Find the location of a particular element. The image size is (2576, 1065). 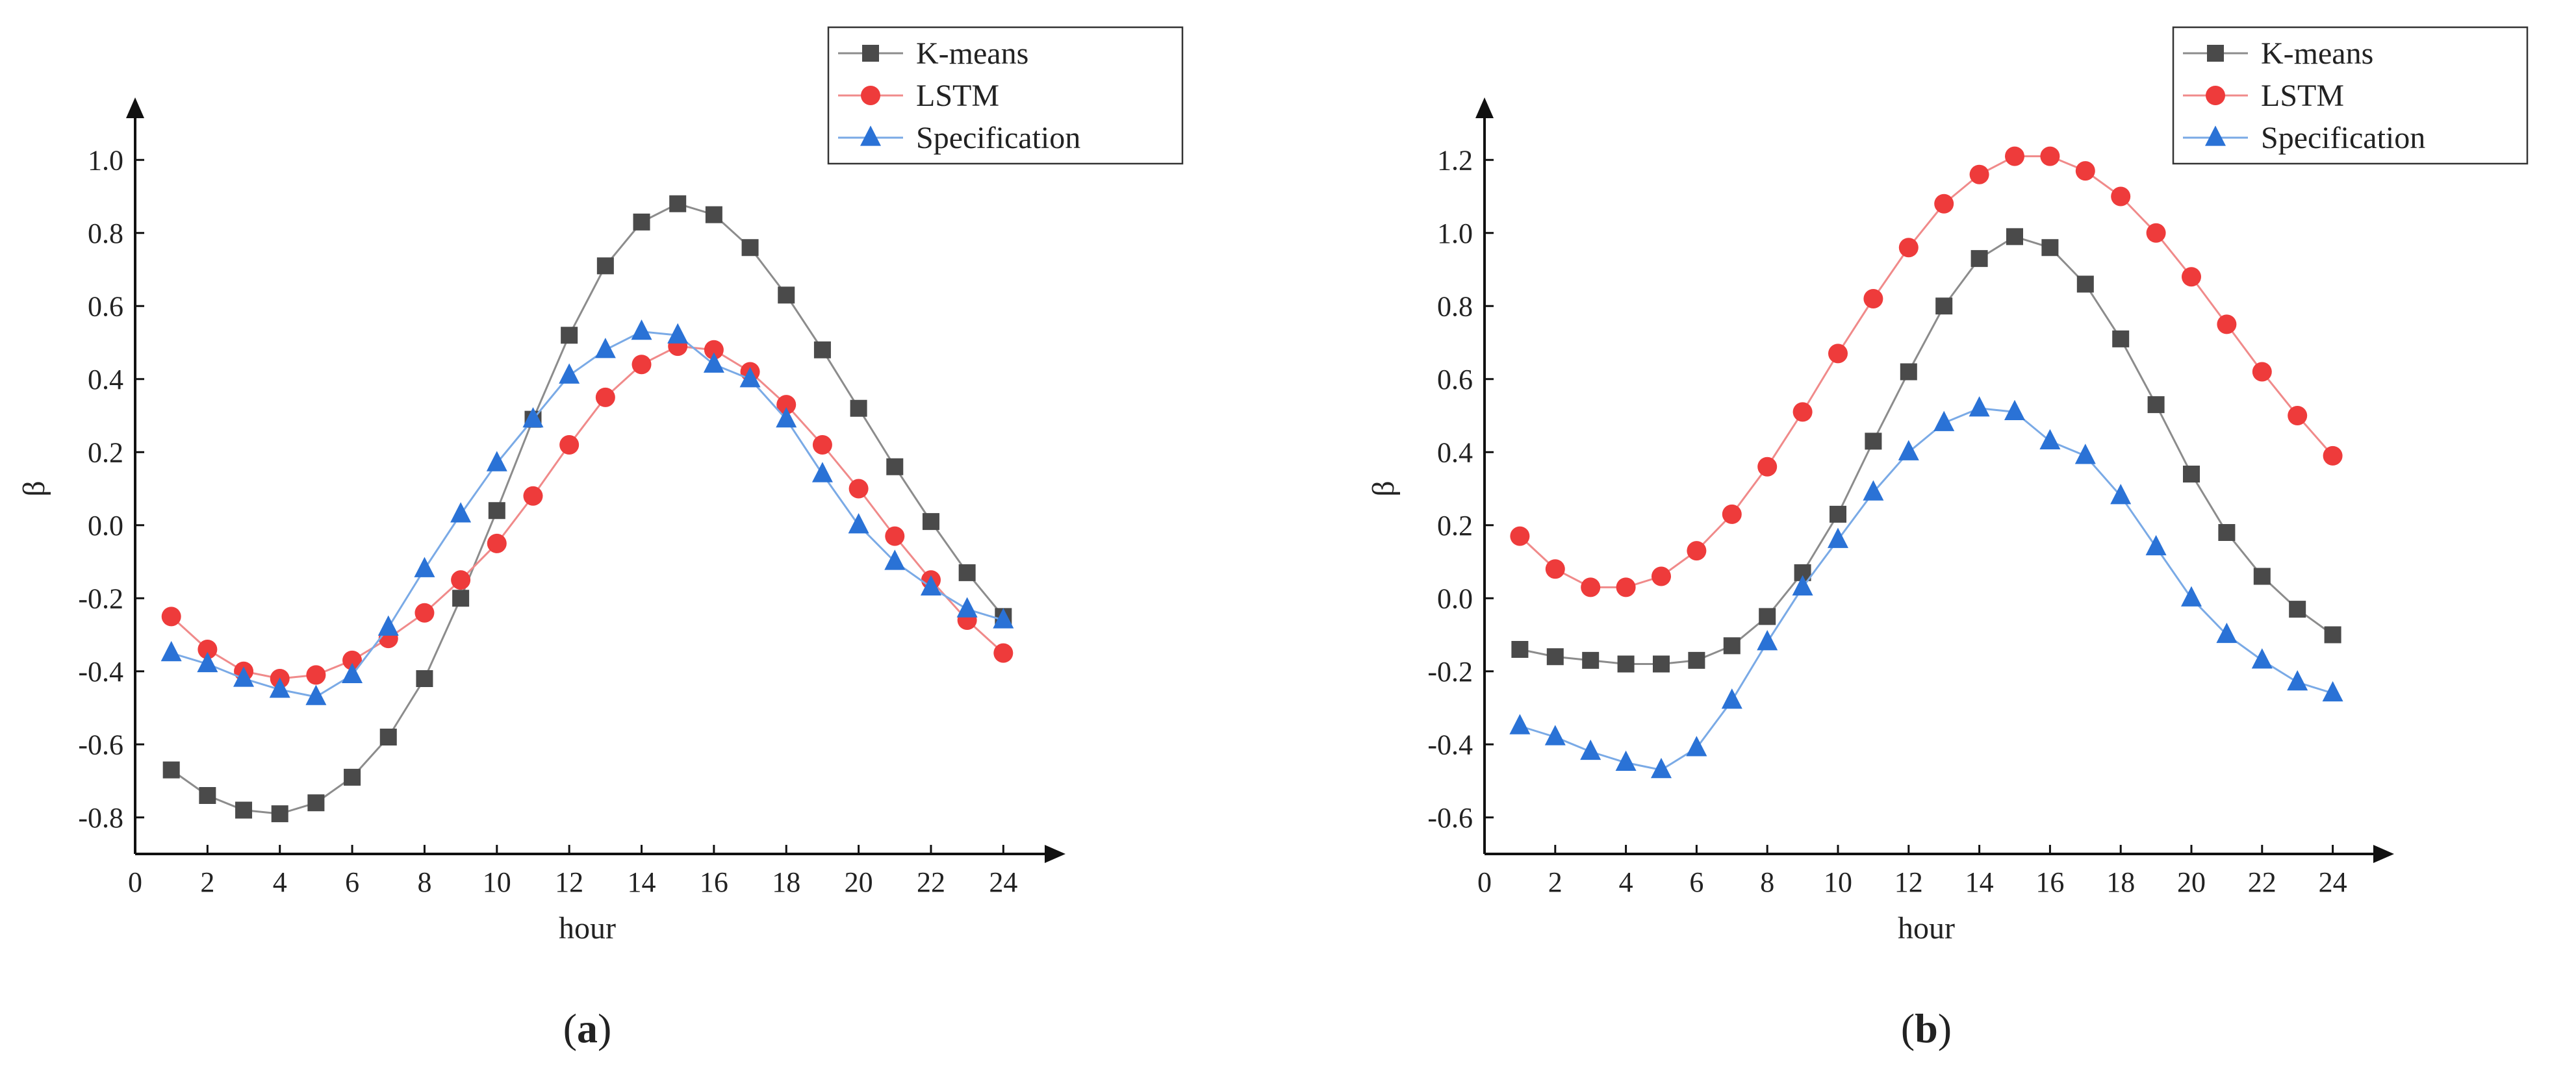

y-tick-label: -0.6 is located at coordinates (1450, 818).